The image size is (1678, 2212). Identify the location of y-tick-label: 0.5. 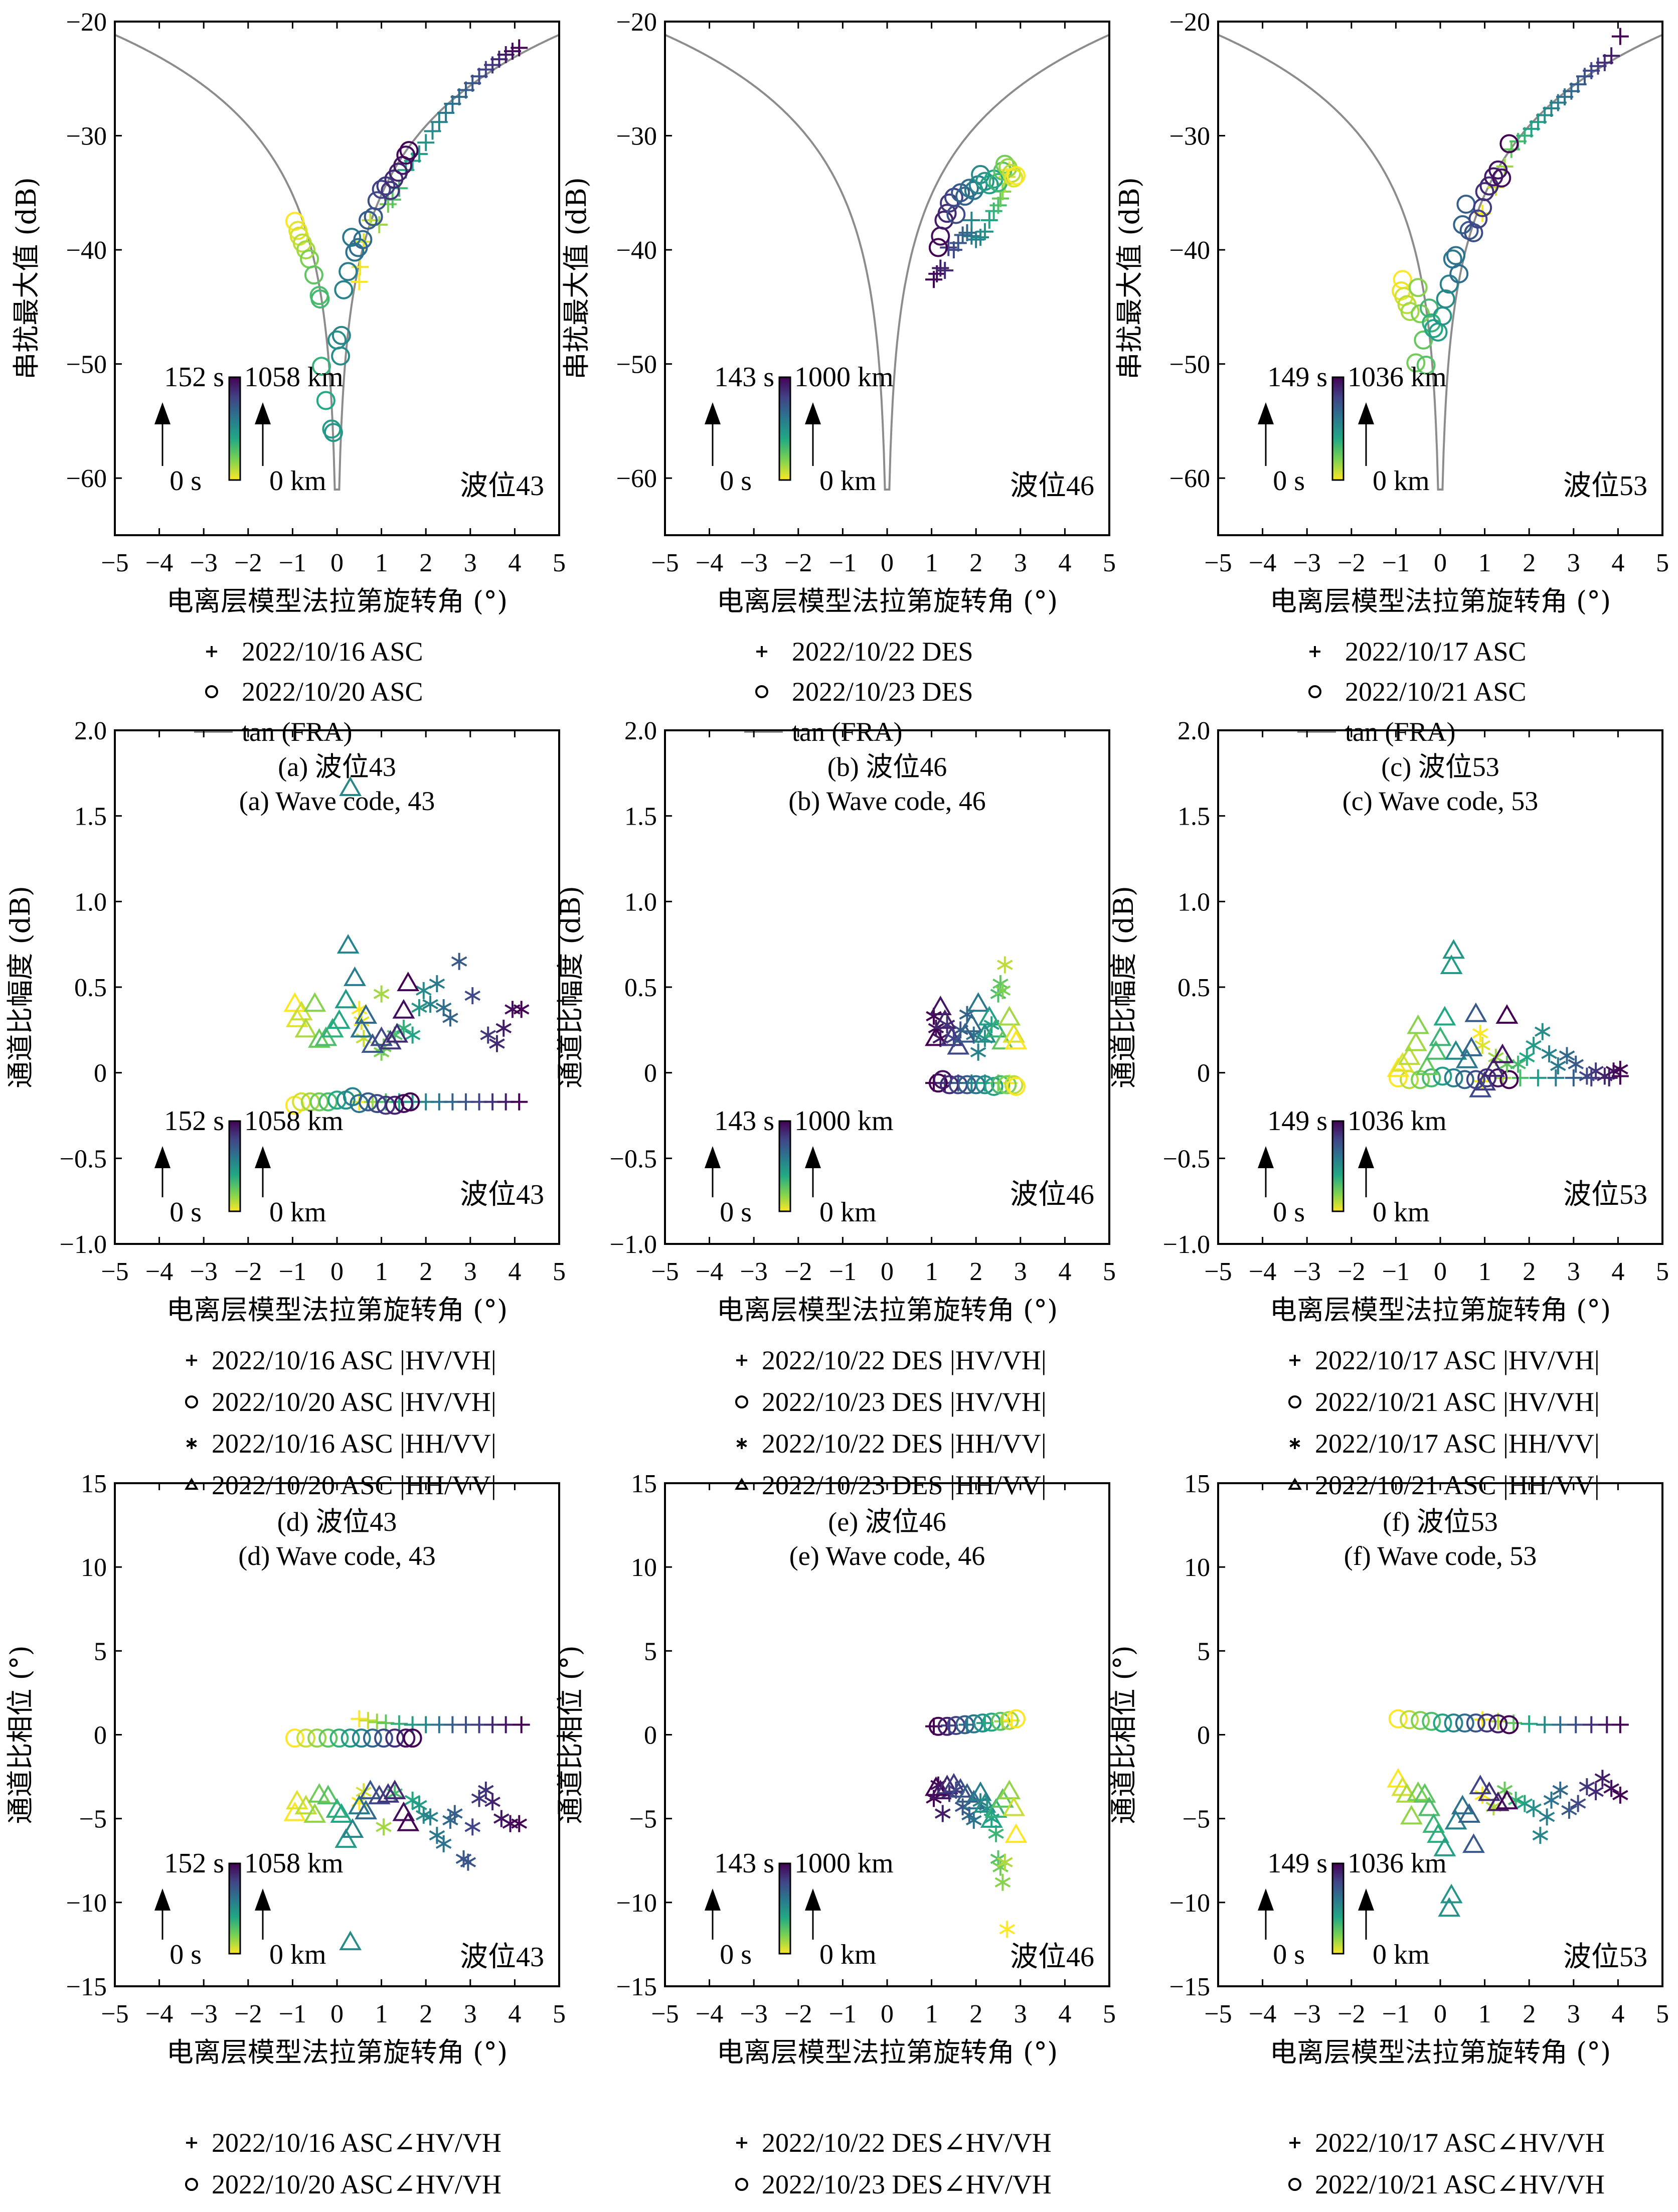
(640, 988).